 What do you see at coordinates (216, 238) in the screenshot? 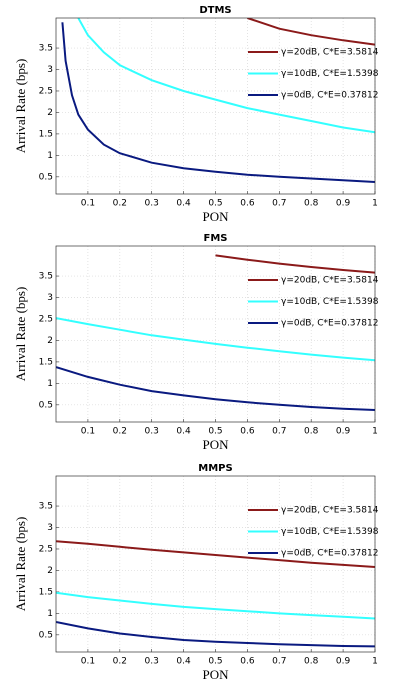
I see `chart-title: FMS` at bounding box center [216, 238].